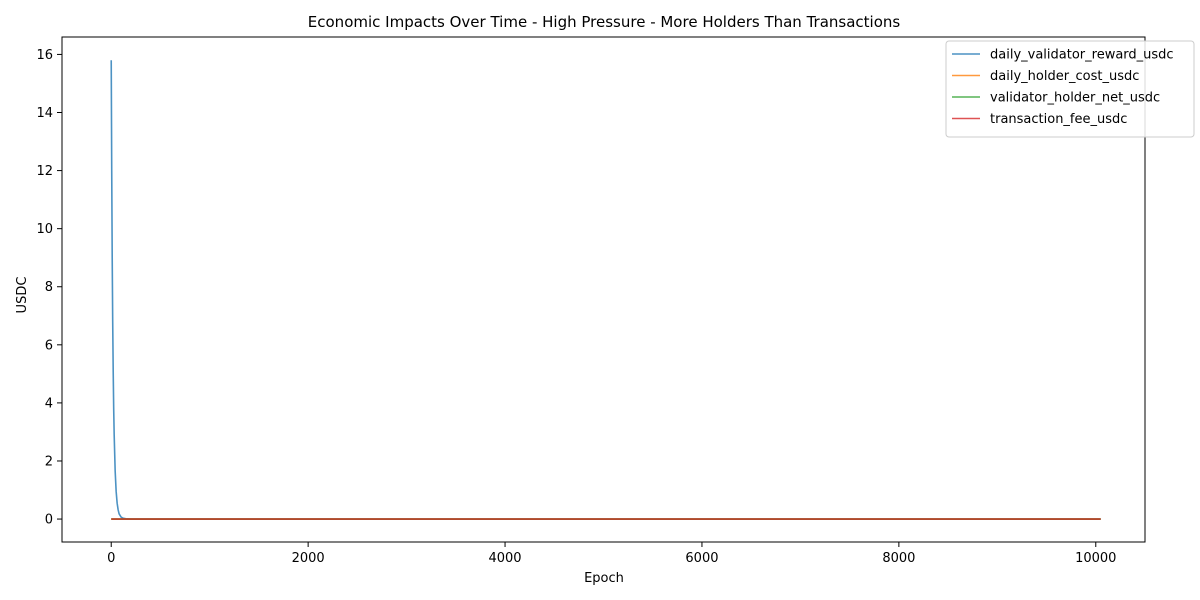 Image resolution: width=1200 pixels, height=600 pixels. I want to click on x-tick-label: 2000, so click(308, 558).